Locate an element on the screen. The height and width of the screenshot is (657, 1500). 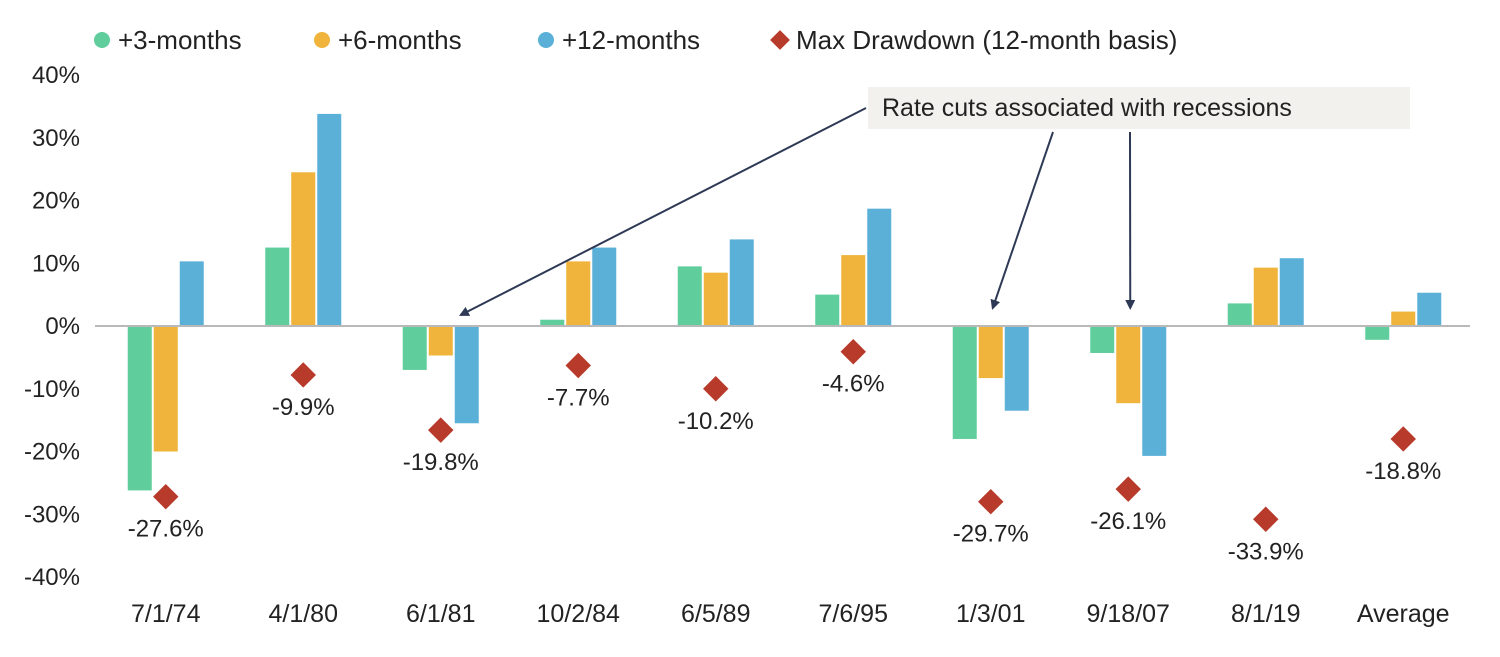
bar-12-months-average is located at coordinates (1429, 309).